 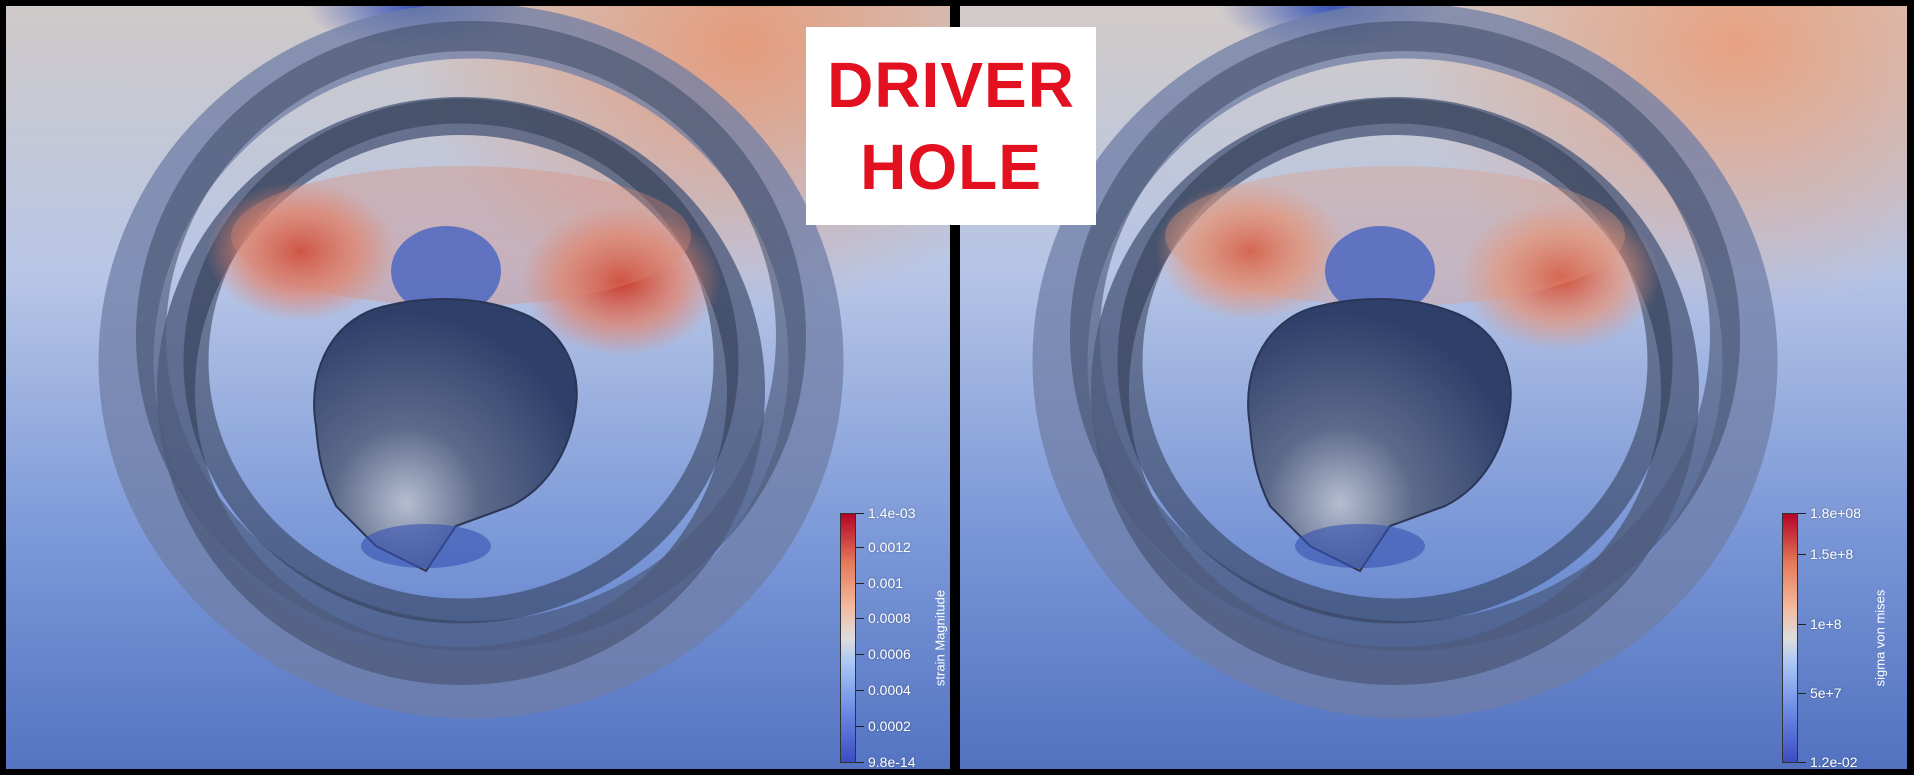 What do you see at coordinates (951, 126) in the screenshot?
I see `title-label-box: DRIVER HOLE` at bounding box center [951, 126].